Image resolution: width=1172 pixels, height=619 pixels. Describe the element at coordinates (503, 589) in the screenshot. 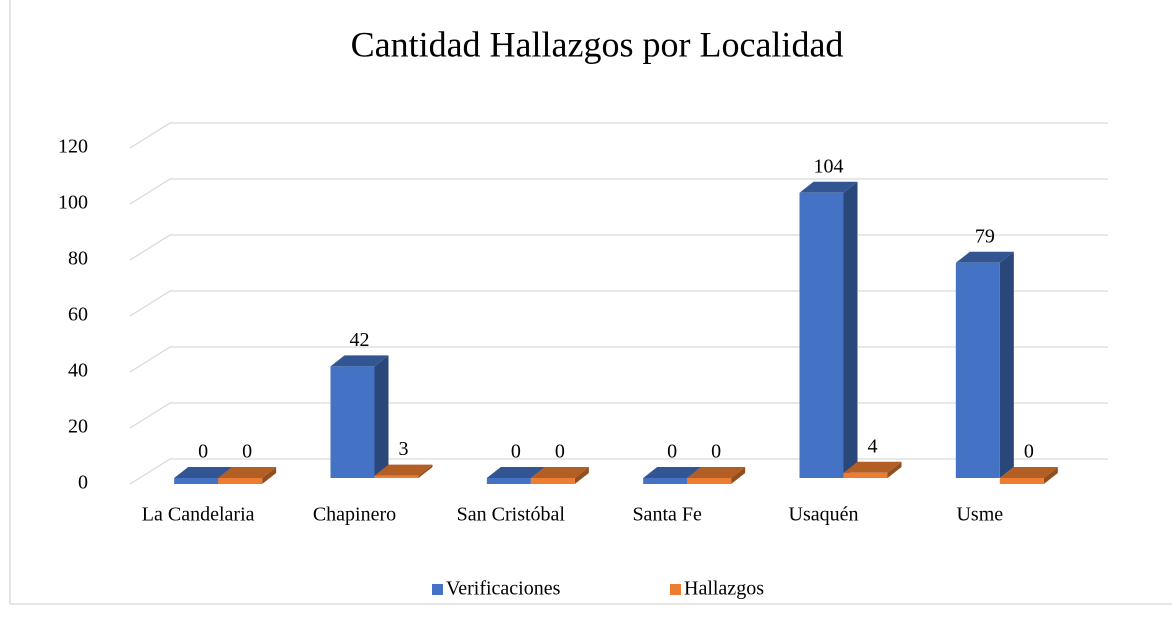

I see `legend-label: Verificaciones` at that location.